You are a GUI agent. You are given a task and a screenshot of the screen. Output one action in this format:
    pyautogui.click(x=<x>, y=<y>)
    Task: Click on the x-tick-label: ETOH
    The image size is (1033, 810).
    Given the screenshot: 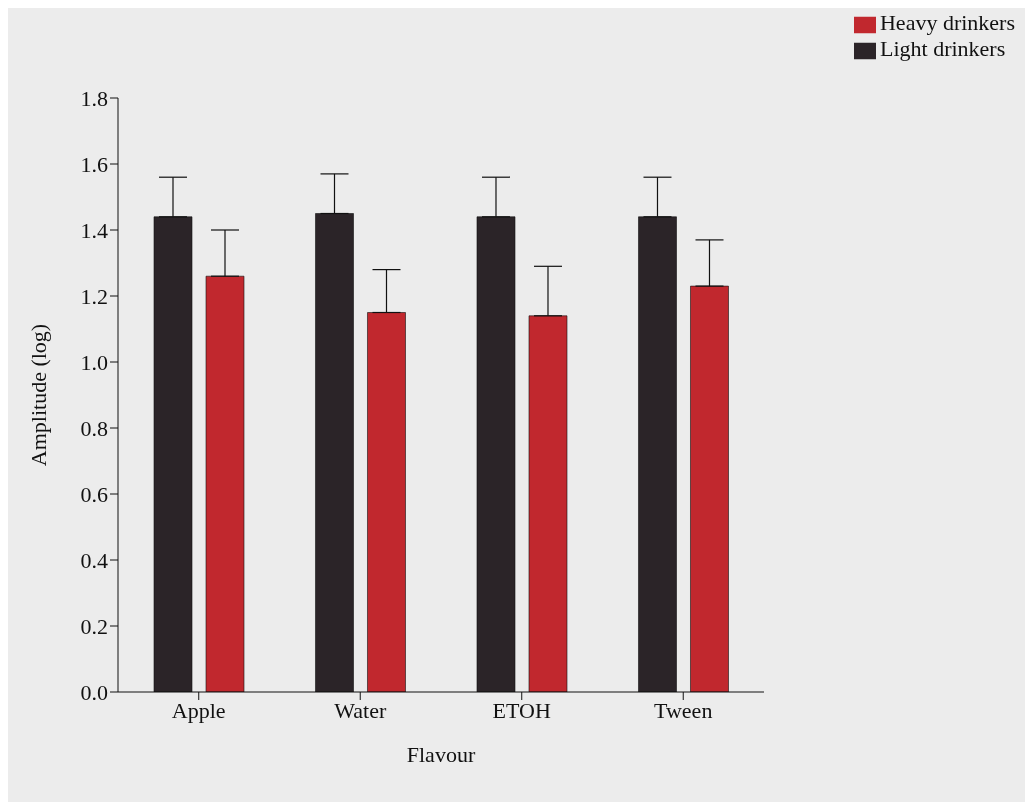 What is the action you would take?
    pyautogui.click(x=521, y=710)
    